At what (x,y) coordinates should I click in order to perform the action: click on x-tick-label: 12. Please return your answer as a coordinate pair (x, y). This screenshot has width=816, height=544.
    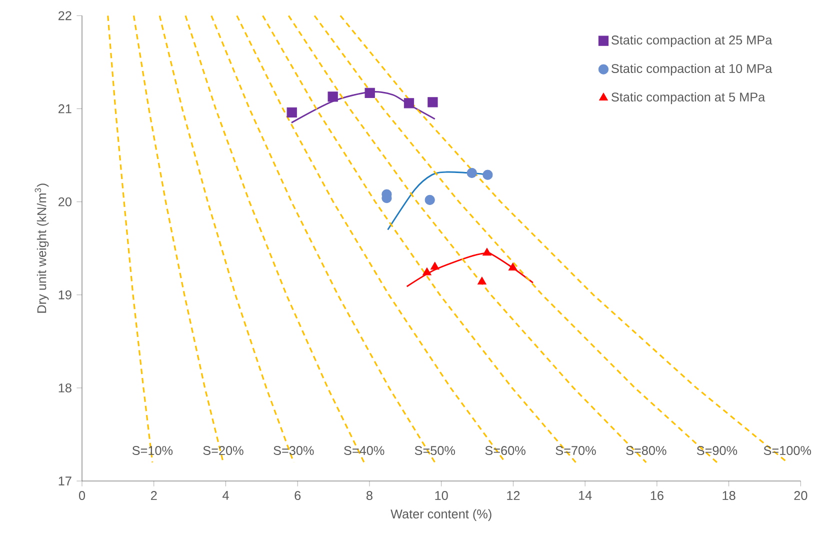
    Looking at the image, I should click on (513, 495).